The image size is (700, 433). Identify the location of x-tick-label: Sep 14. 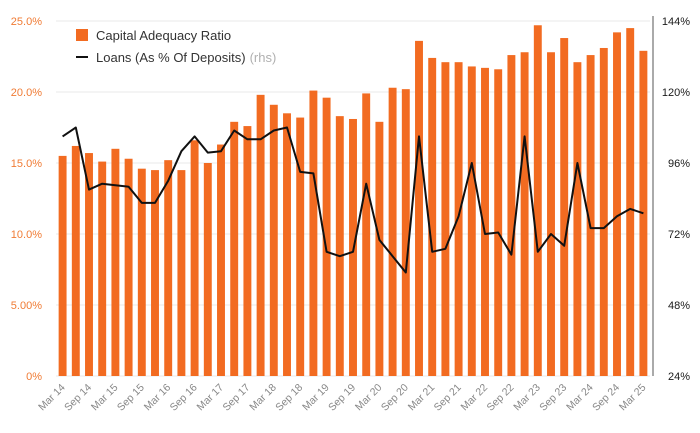
(78, 398).